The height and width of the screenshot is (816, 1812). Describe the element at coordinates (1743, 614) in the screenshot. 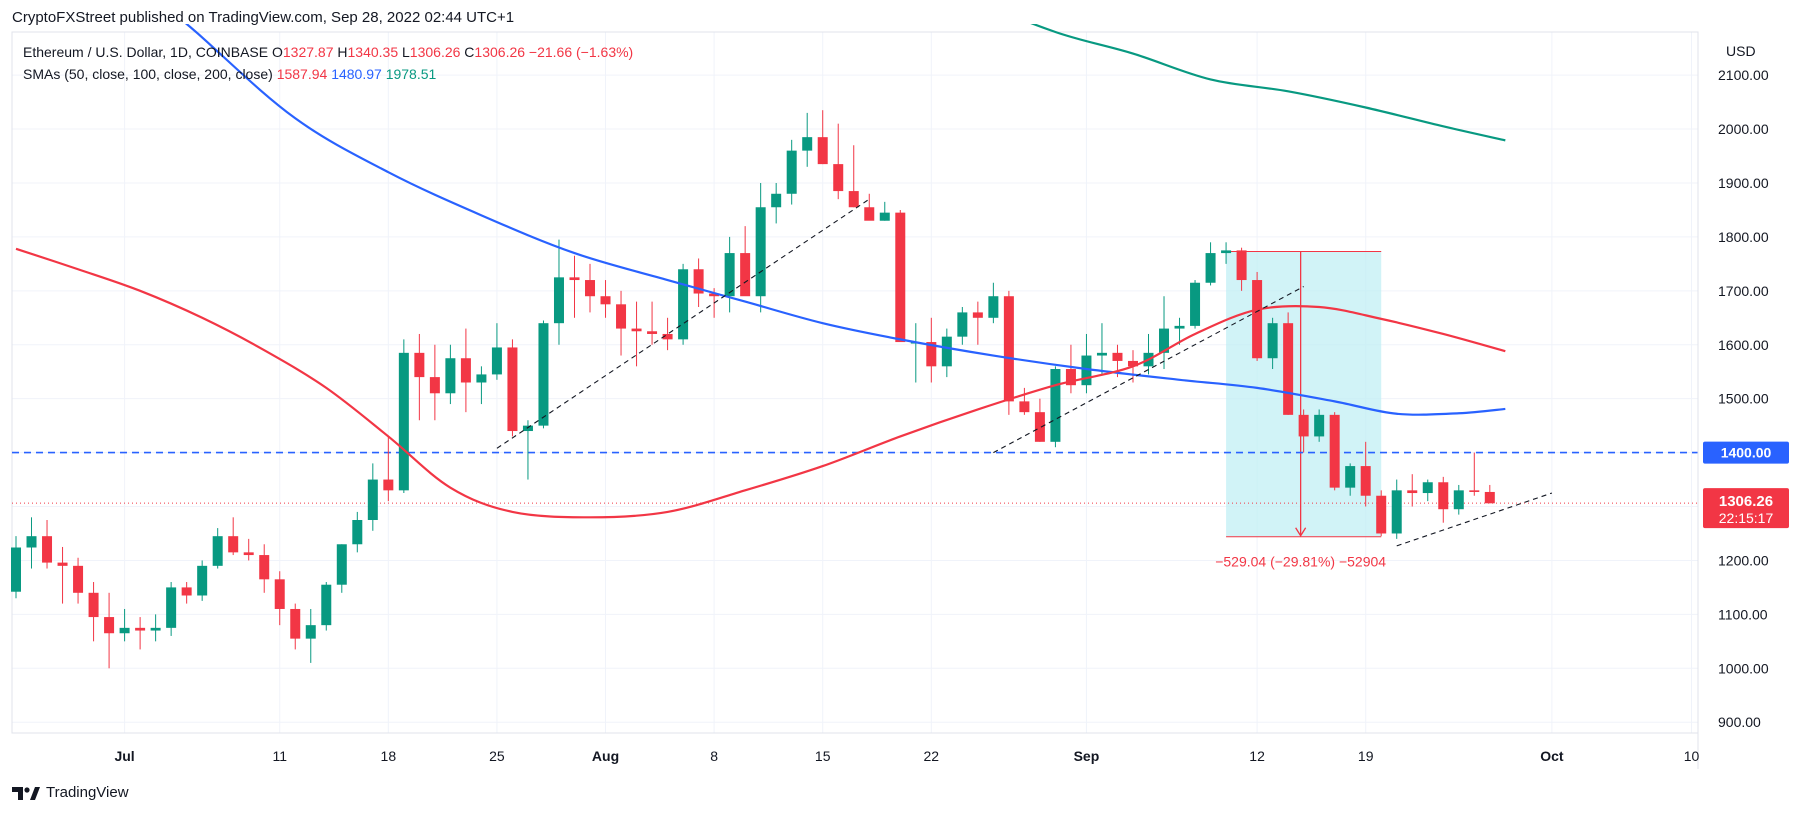

I see `price-tick-label: 1100.00` at that location.